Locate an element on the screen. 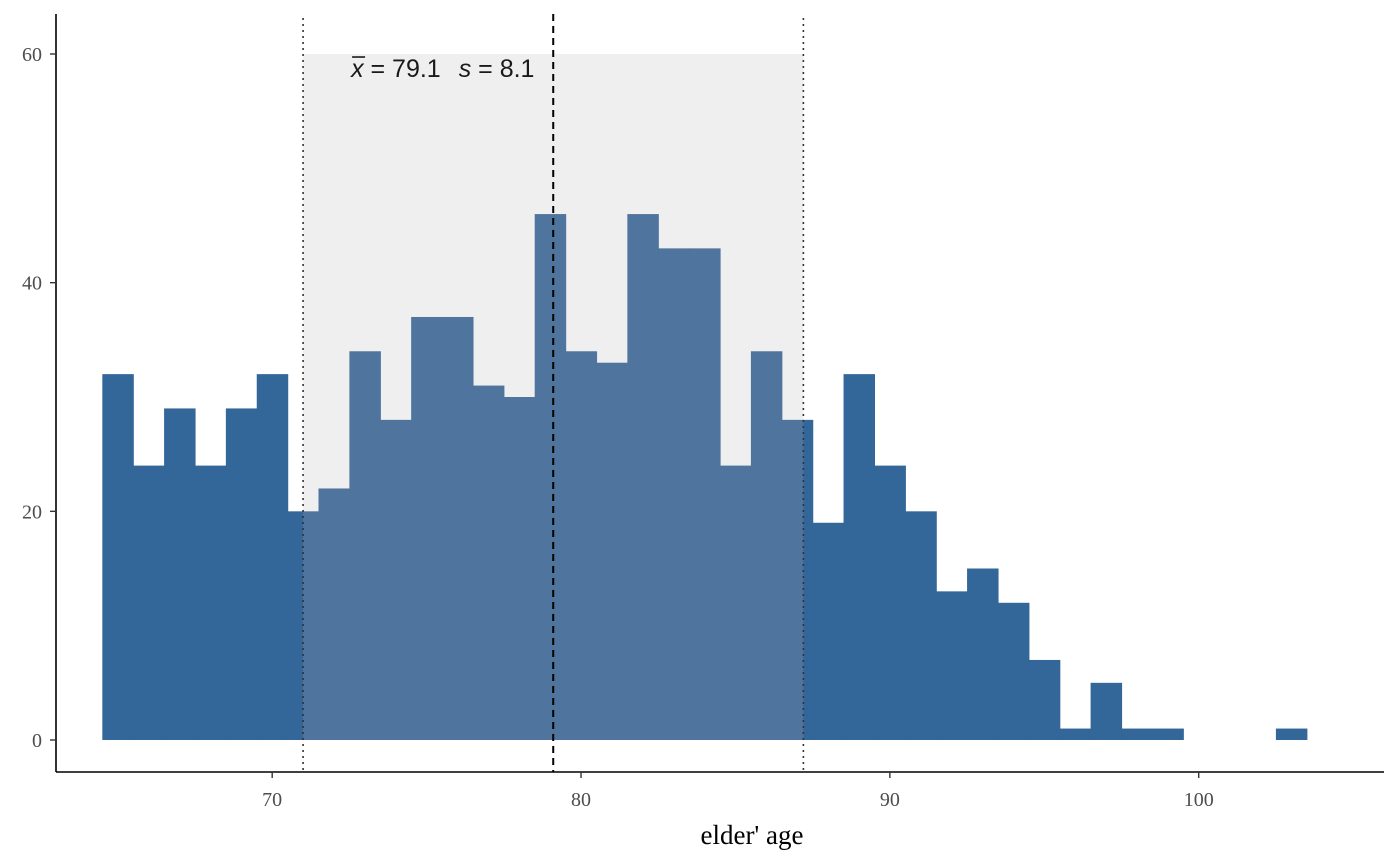 This screenshot has width=1400, height=866. sd-value-text: = 8.1 is located at coordinates (502, 69).